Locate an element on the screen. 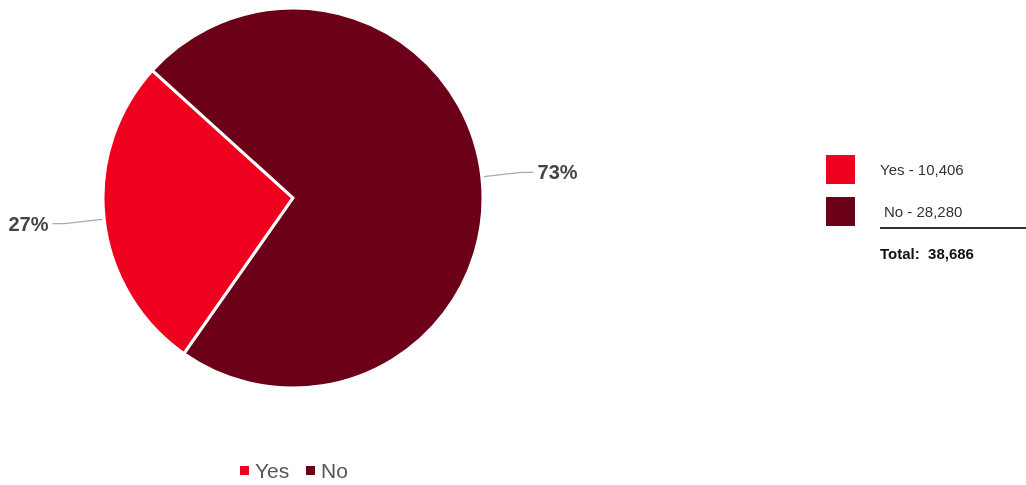 The height and width of the screenshot is (485, 1026). text: Total: 38,686 is located at coordinates (927, 254).